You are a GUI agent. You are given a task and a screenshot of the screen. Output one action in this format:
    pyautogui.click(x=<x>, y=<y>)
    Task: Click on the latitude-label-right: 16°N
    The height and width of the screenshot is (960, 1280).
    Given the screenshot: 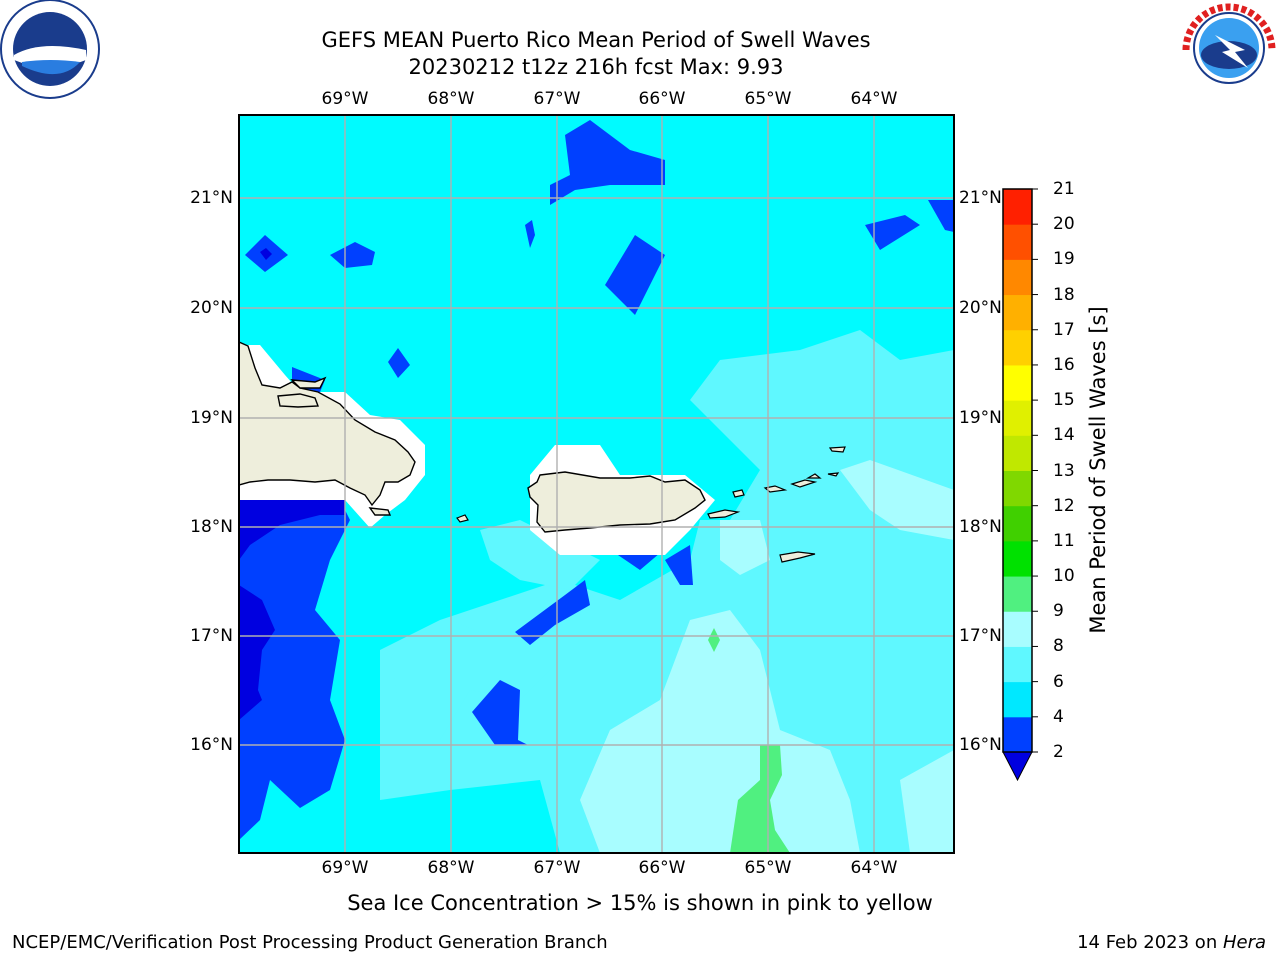 What is the action you would take?
    pyautogui.click(x=980, y=745)
    